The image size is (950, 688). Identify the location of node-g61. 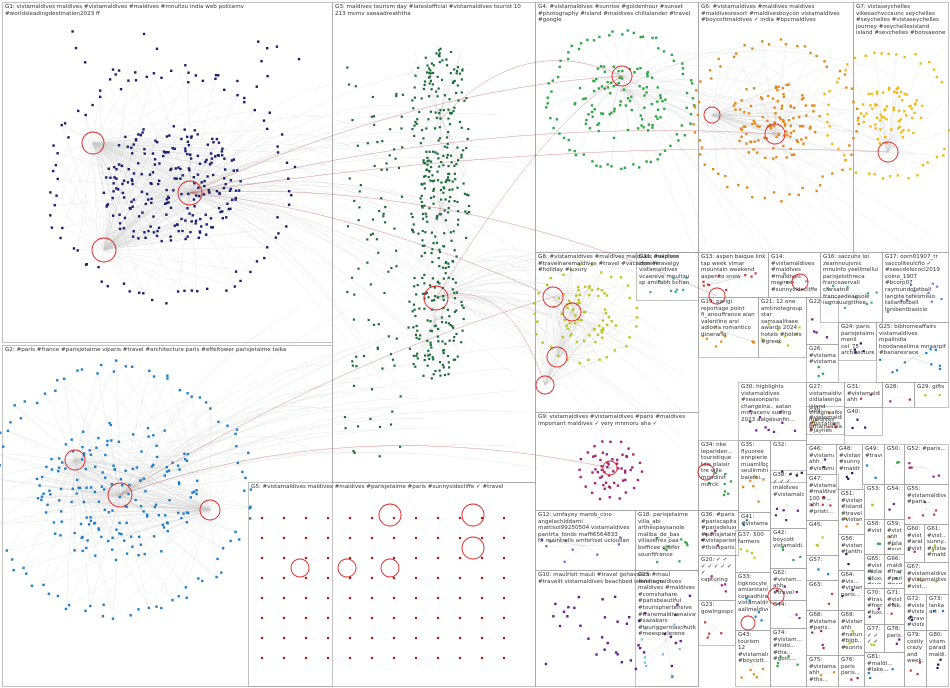
(934, 545).